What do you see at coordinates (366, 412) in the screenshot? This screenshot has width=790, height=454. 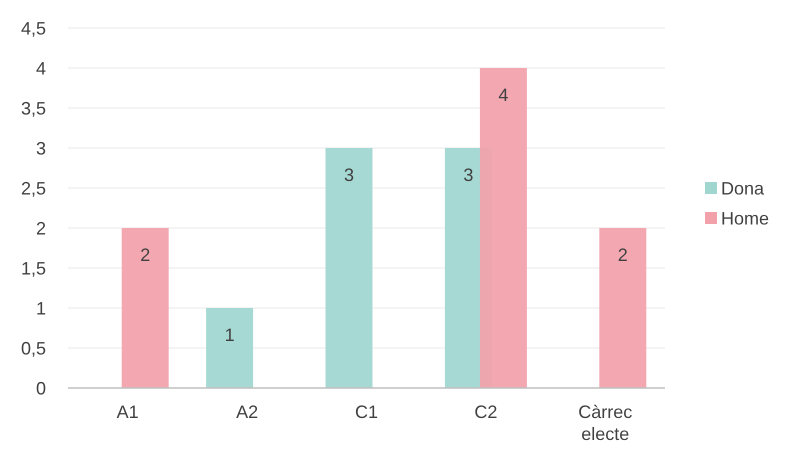 I see `x-tick-label: C1` at bounding box center [366, 412].